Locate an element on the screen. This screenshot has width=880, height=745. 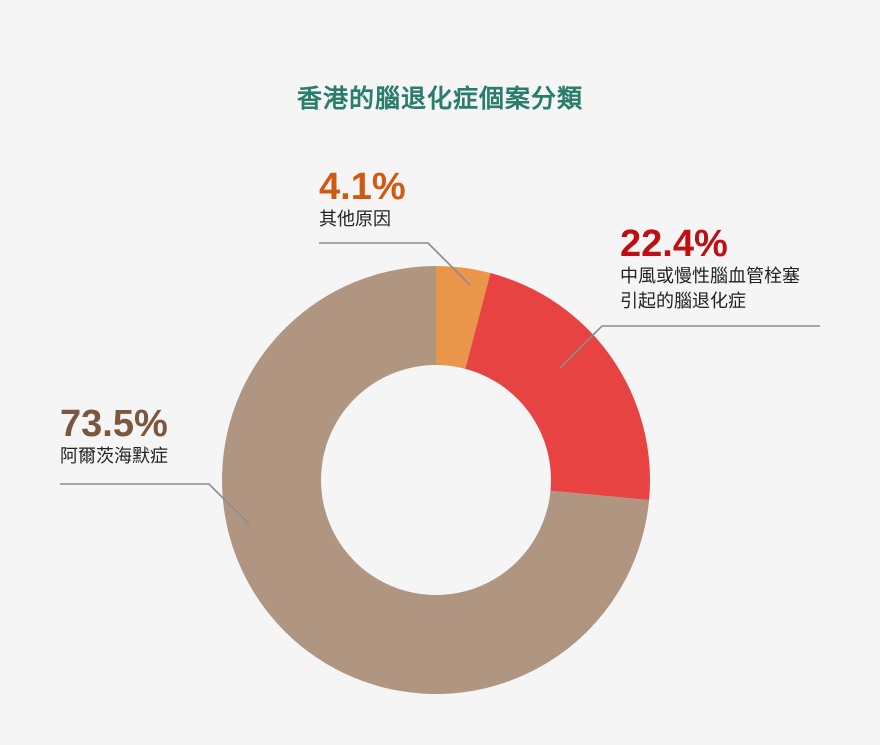
slice-percent-alzheimers: 73.5% is located at coordinates (114, 424).